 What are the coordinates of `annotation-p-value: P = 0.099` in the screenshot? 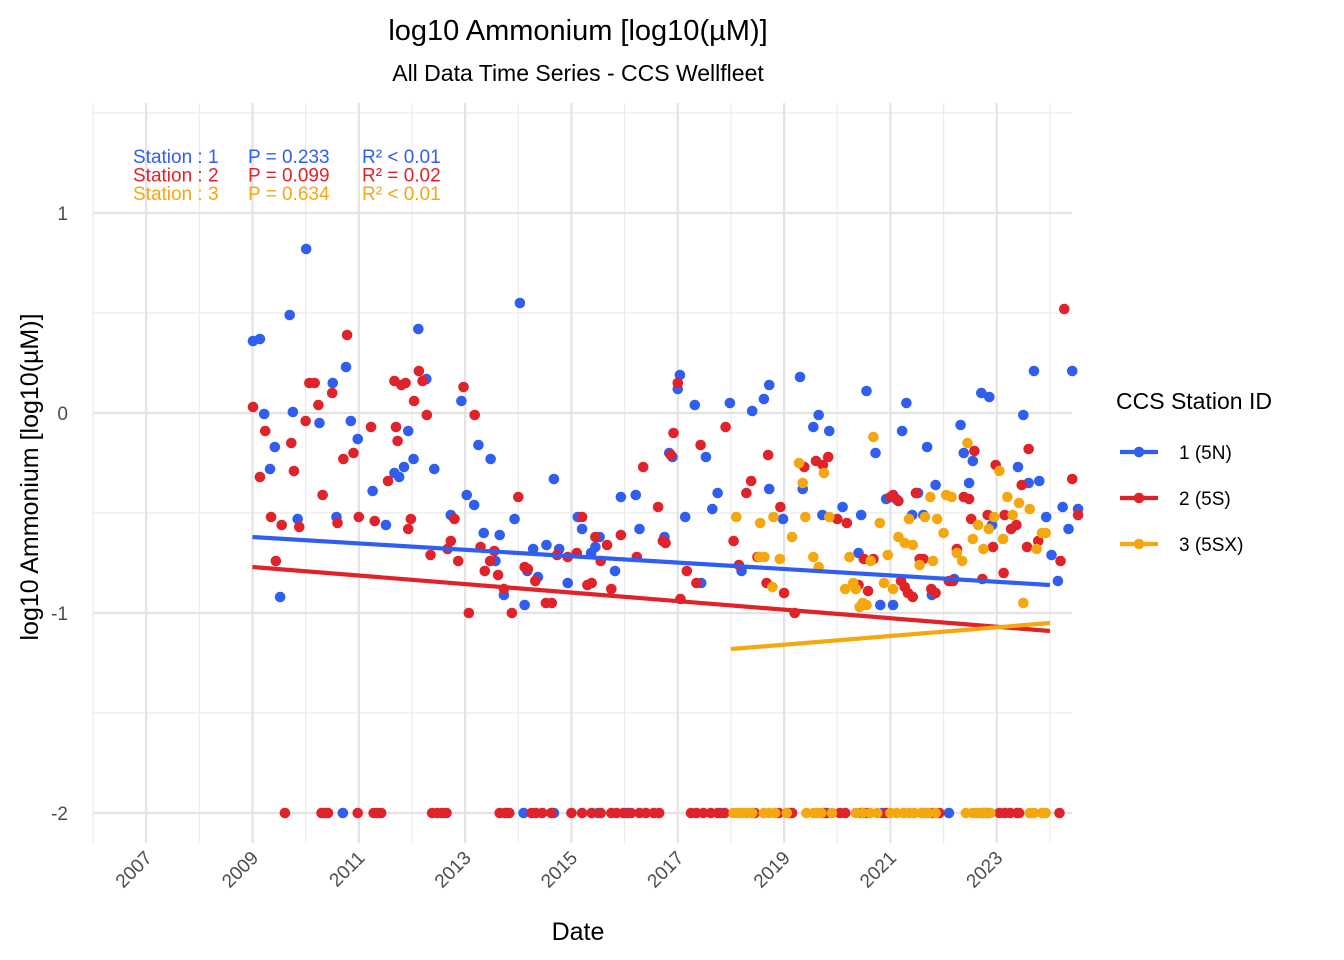 It's located at (289, 176).